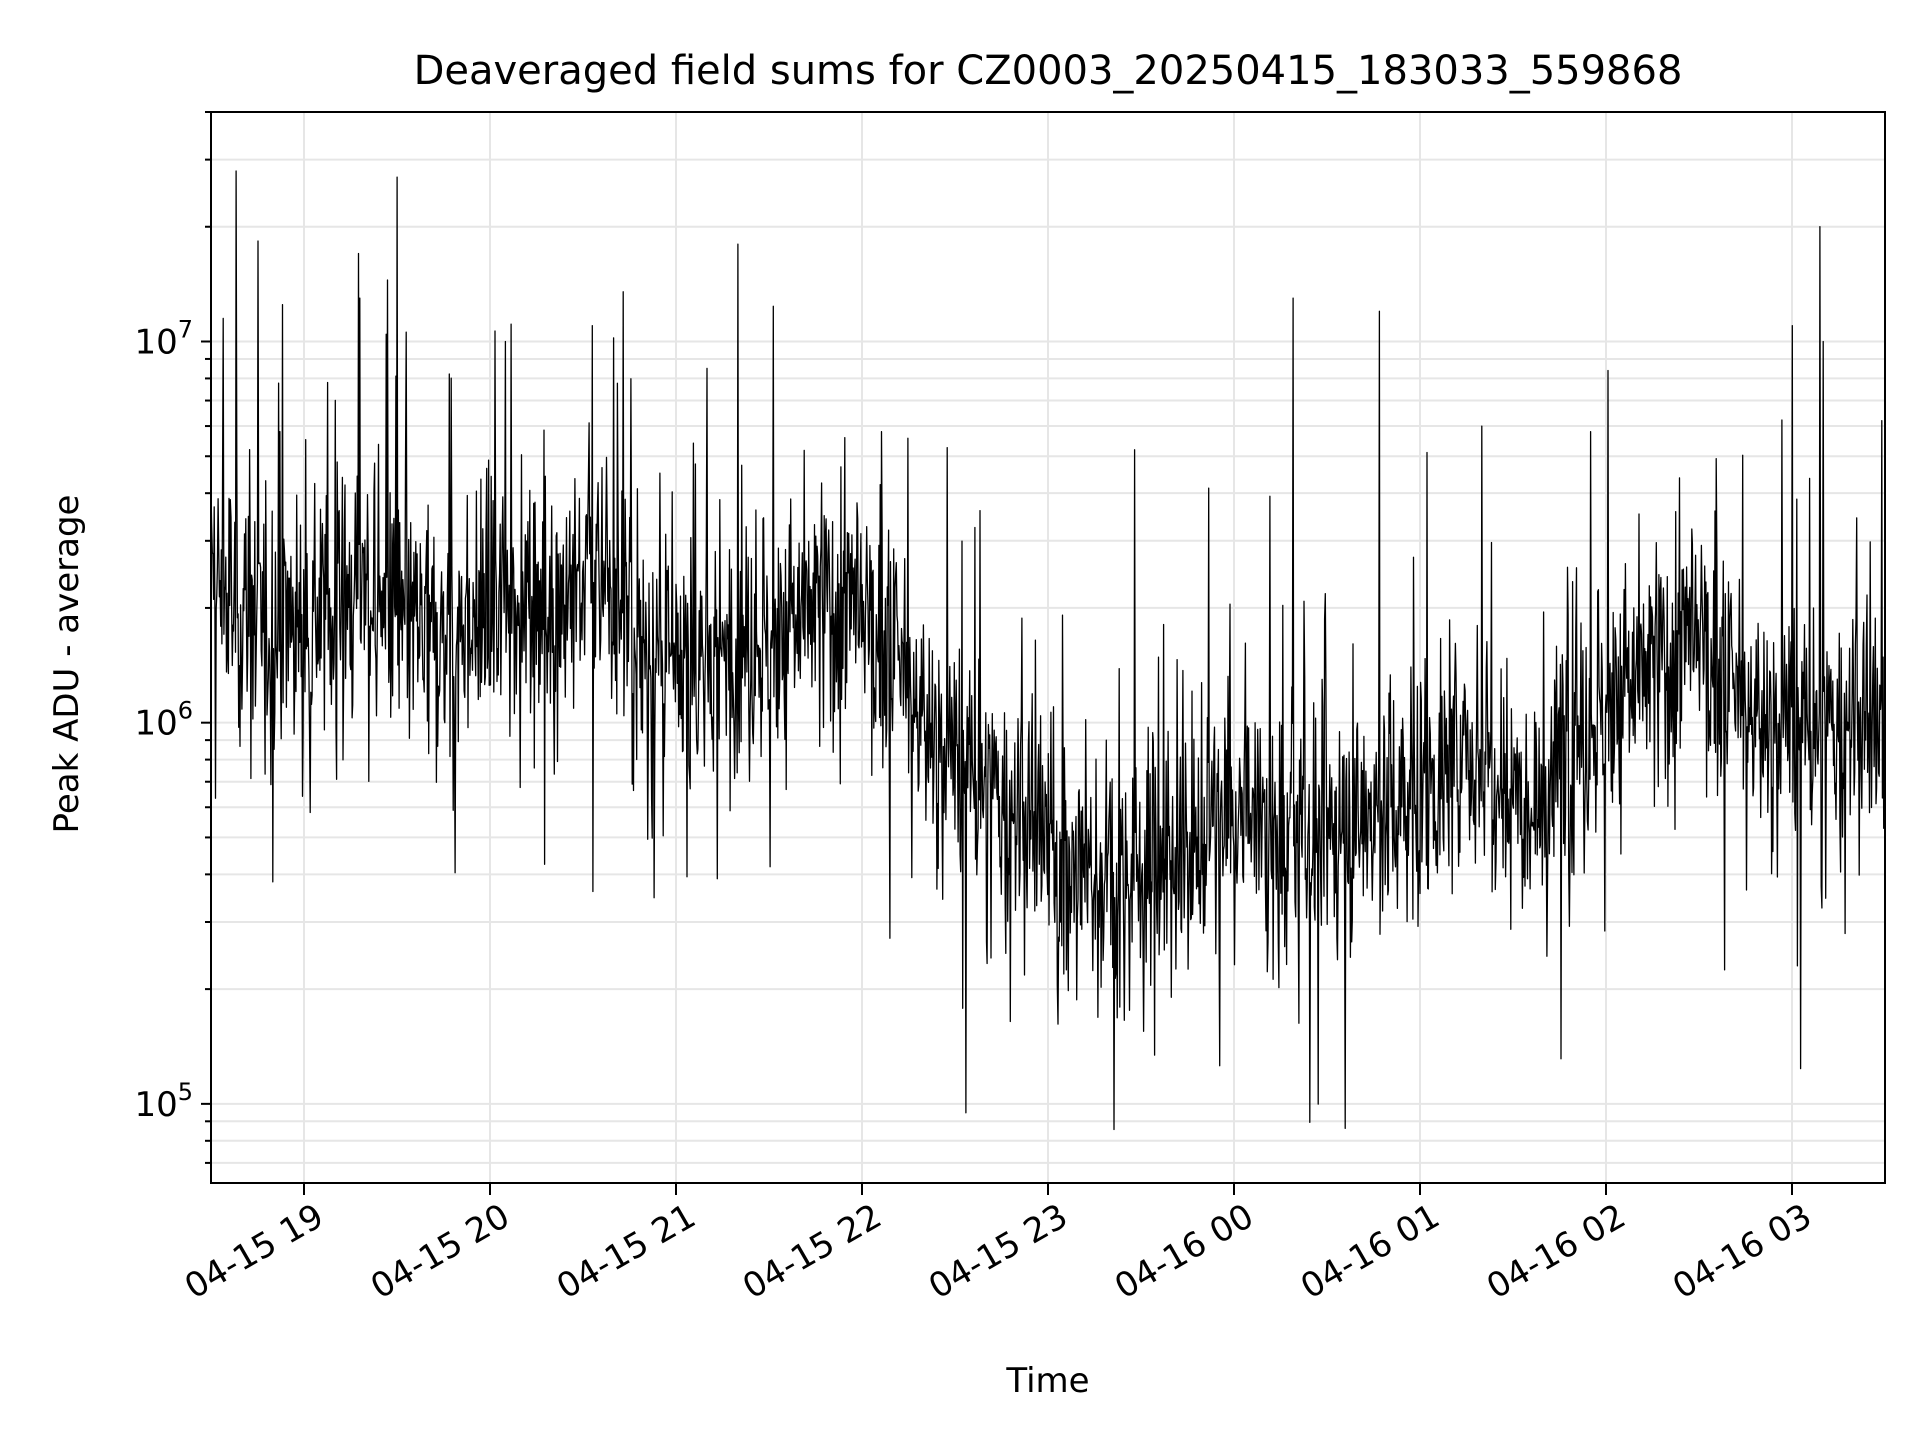 The width and height of the screenshot is (1920, 1440). Describe the element at coordinates (67, 664) in the screenshot. I see `y-axis-label: Peak ADU - average` at that location.